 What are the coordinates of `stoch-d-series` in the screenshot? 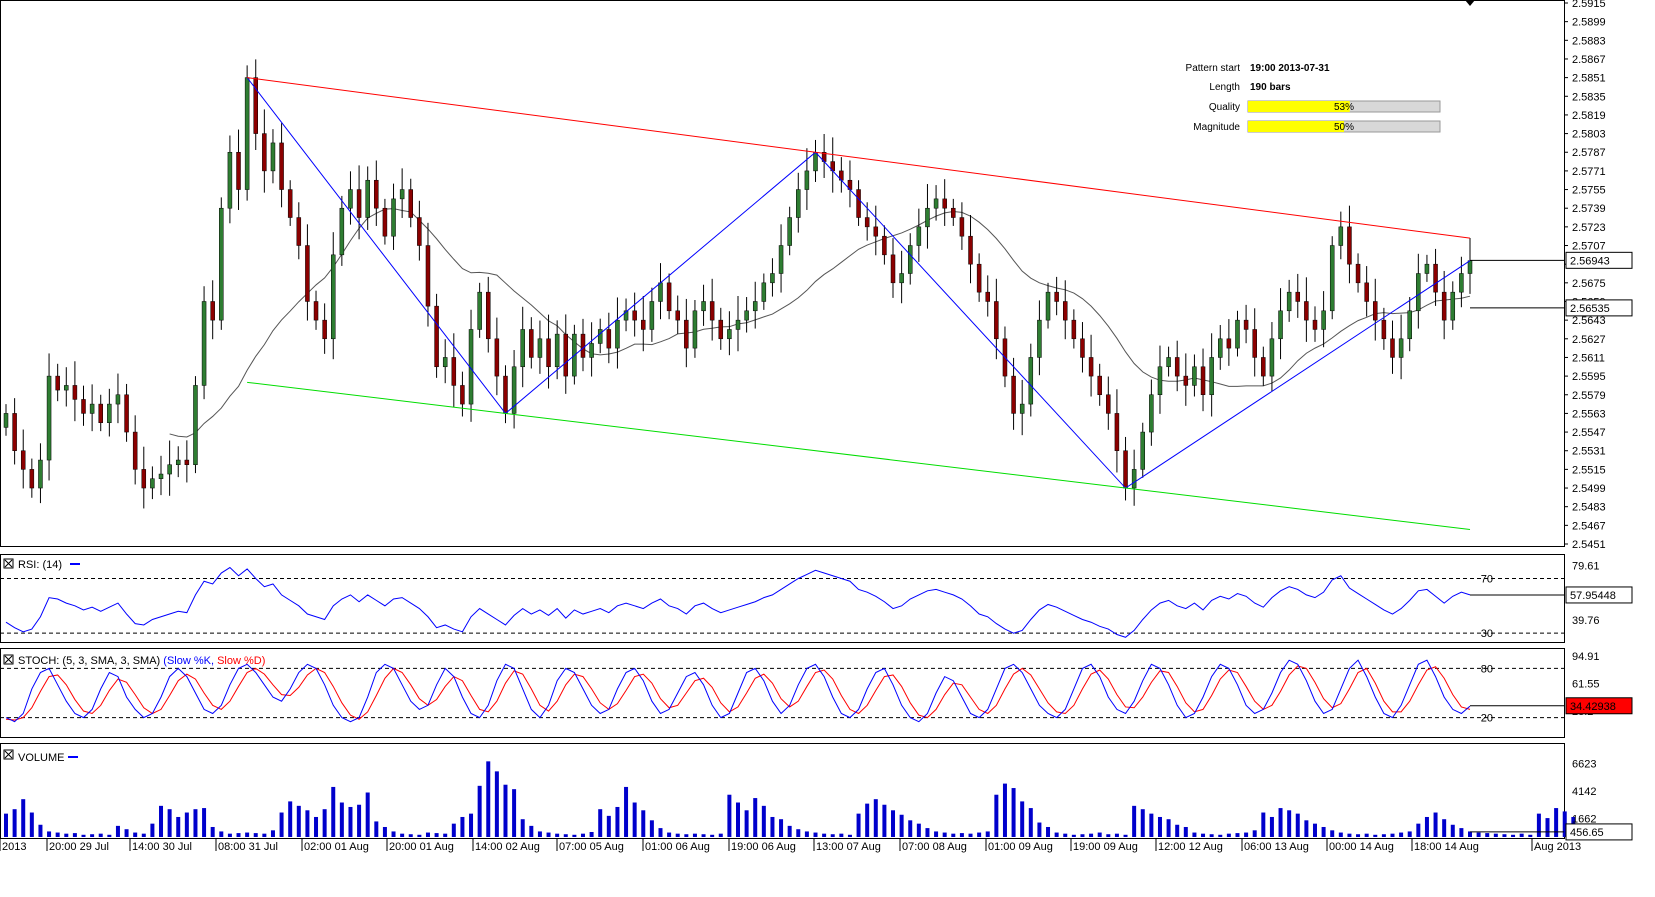 It's located at (738, 693).